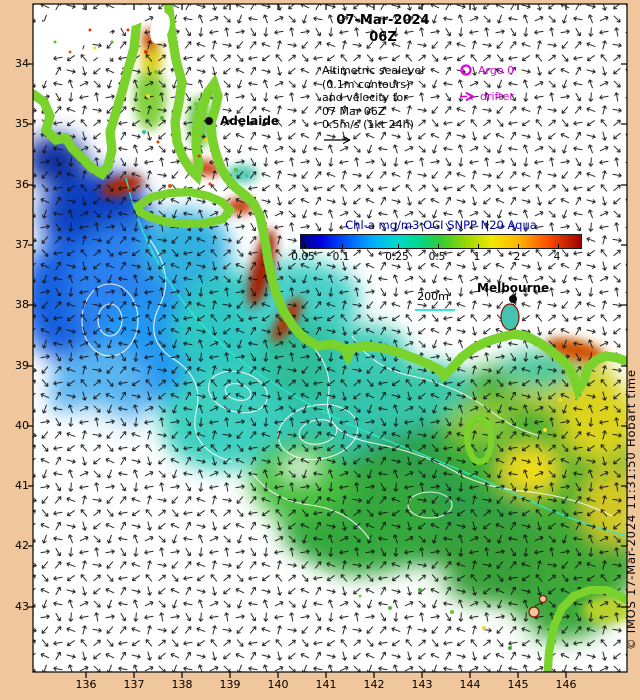  What do you see at coordinates (22, 244) in the screenshot?
I see `y-tick-37: 37` at bounding box center [22, 244].